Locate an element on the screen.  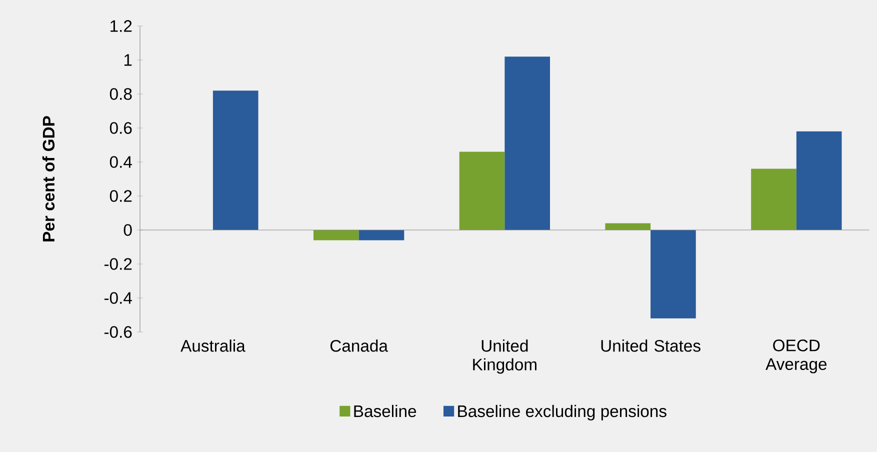
legend-label: Baseline is located at coordinates (385, 411).